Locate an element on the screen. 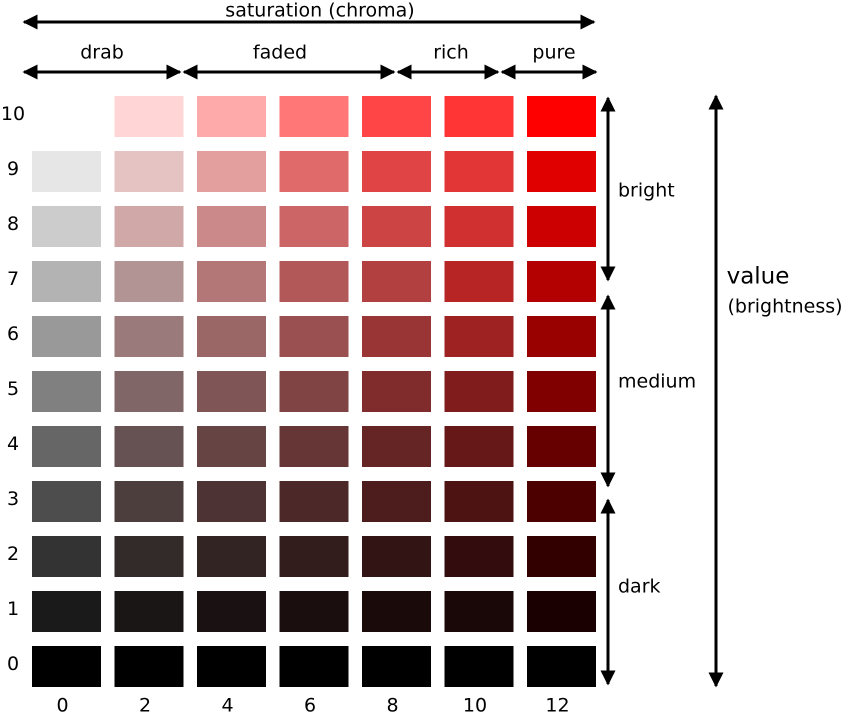  band-label: medium is located at coordinates (657, 382).